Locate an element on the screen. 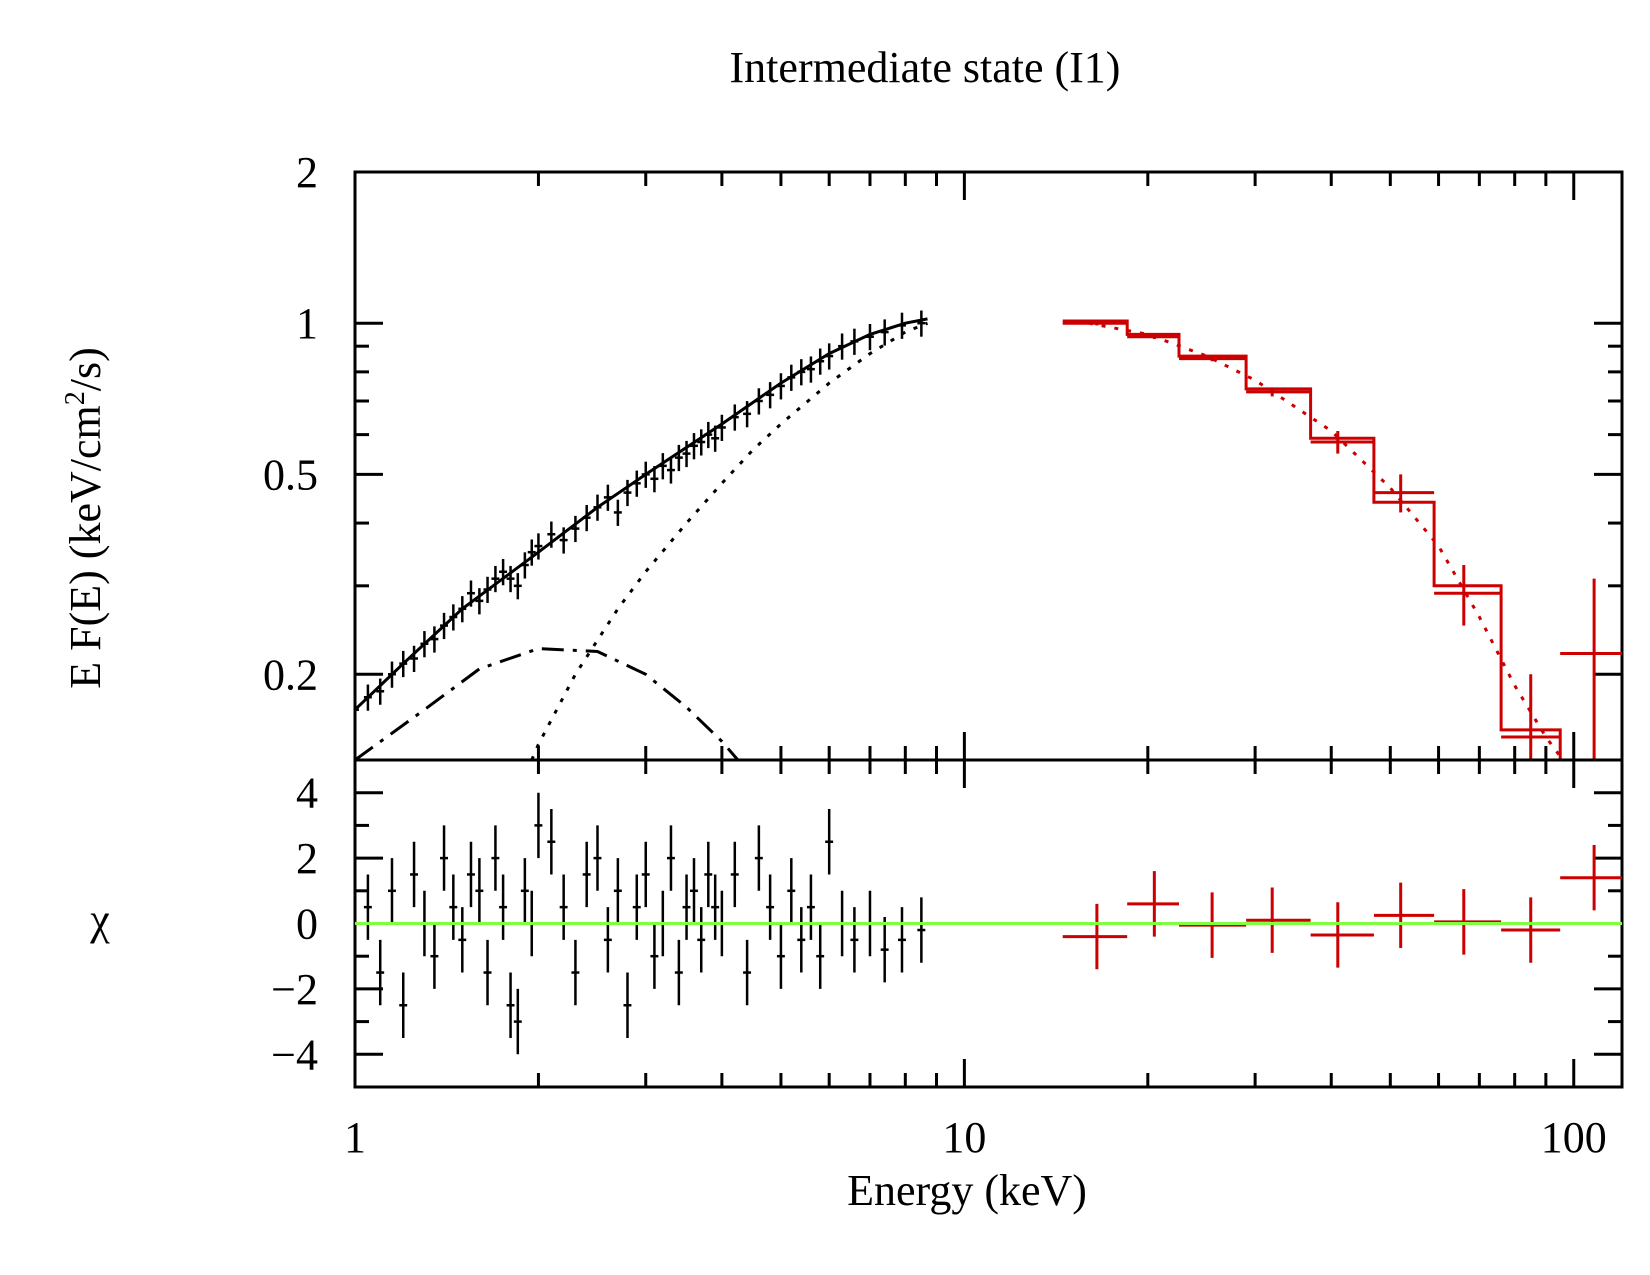 This screenshot has width=1650, height=1275. top-y-axis-label-tail: /s) is located at coordinates (85, 369).